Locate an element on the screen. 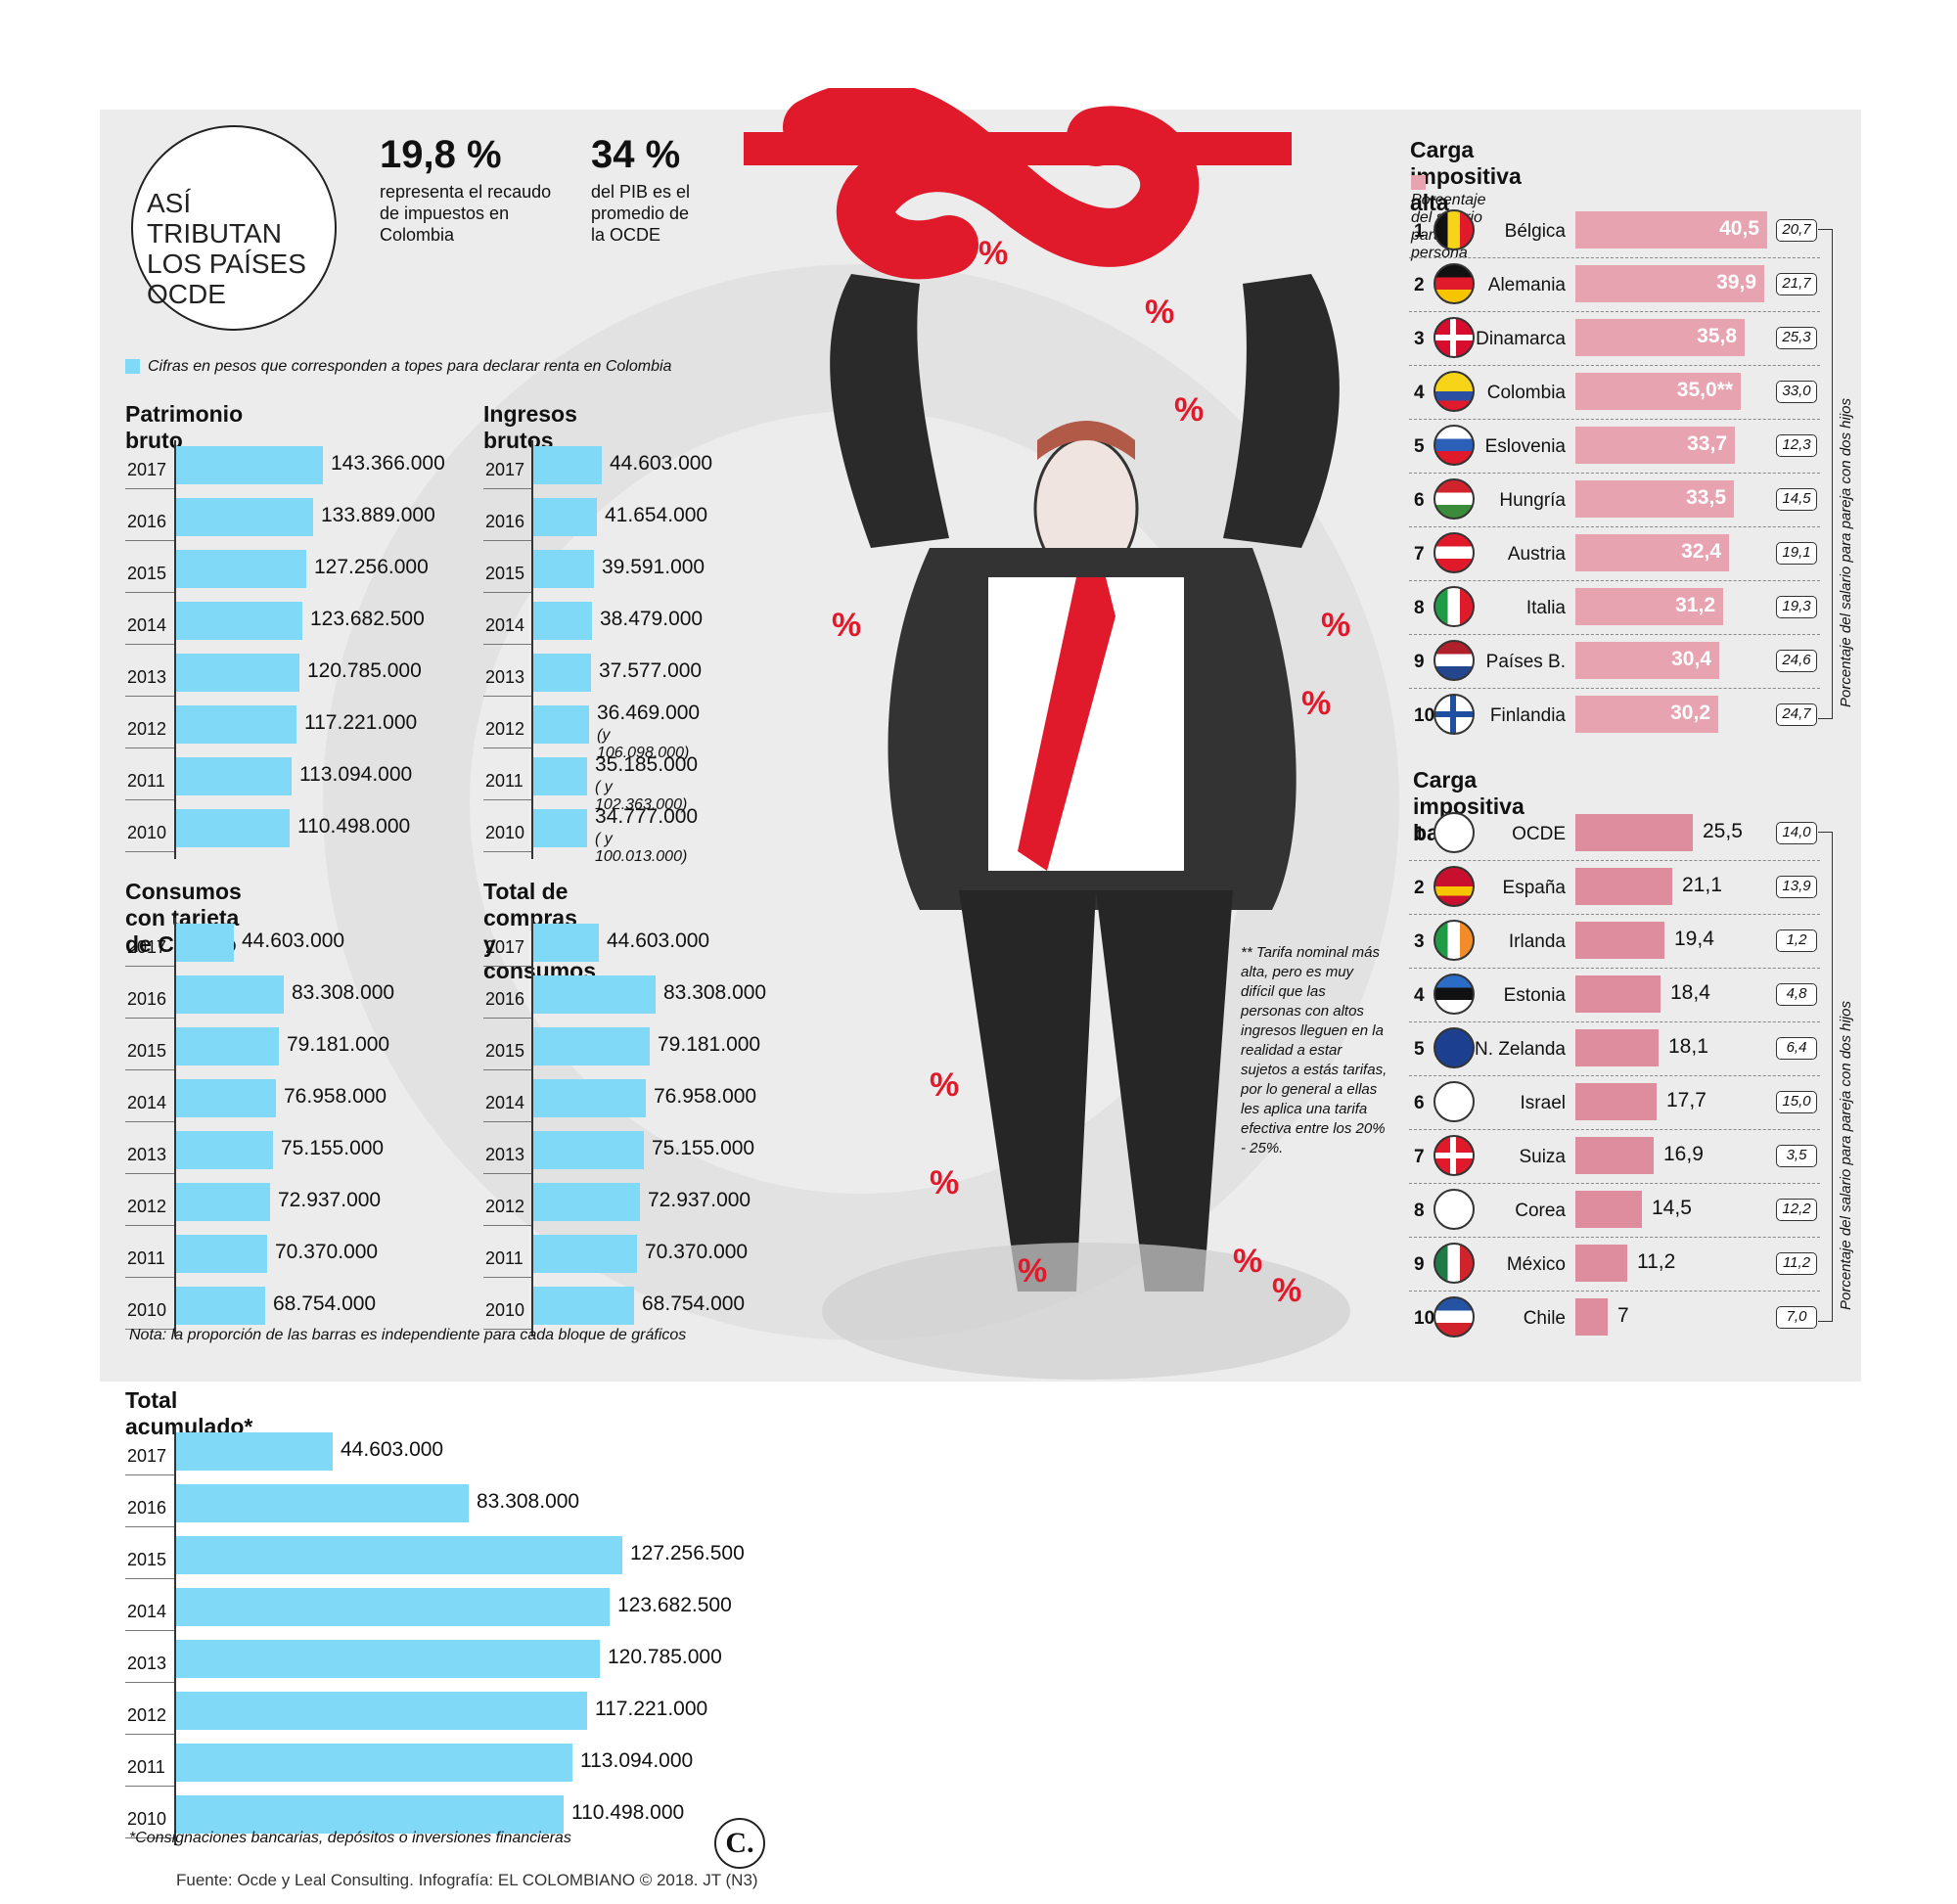 The width and height of the screenshot is (1957, 1904). country-label: España is located at coordinates (1534, 888).